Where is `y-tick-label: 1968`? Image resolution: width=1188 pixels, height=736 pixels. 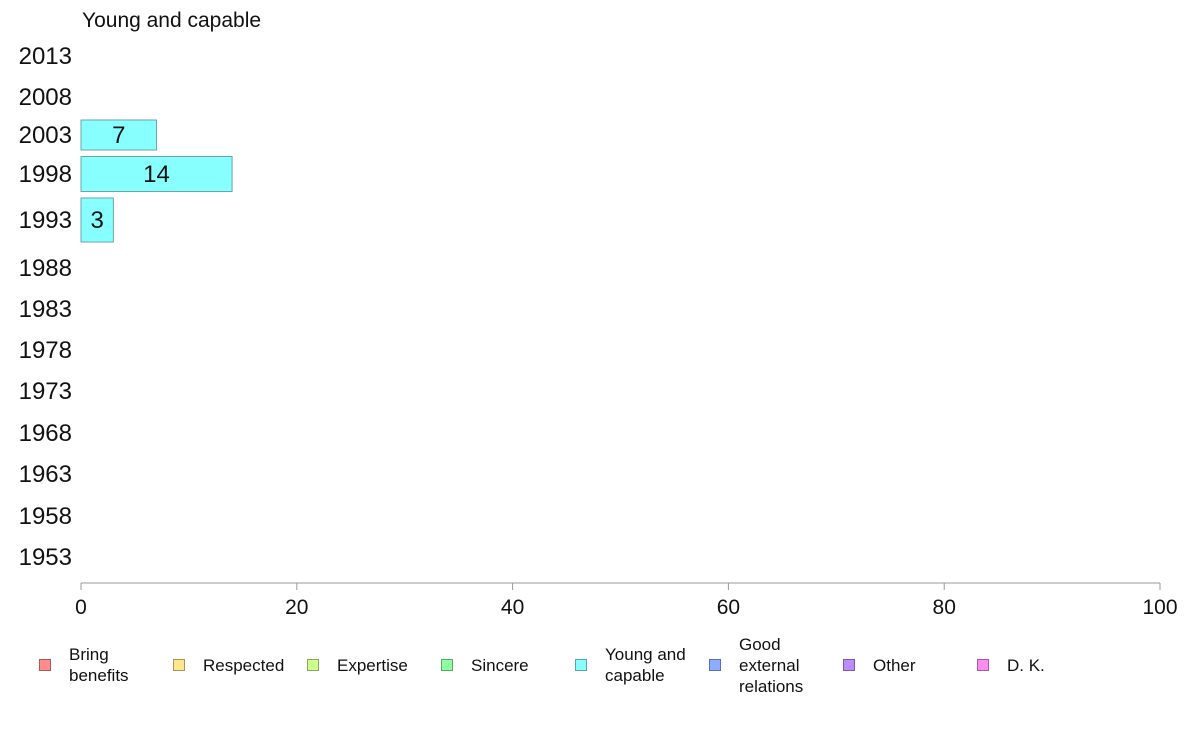 y-tick-label: 1968 is located at coordinates (45, 433).